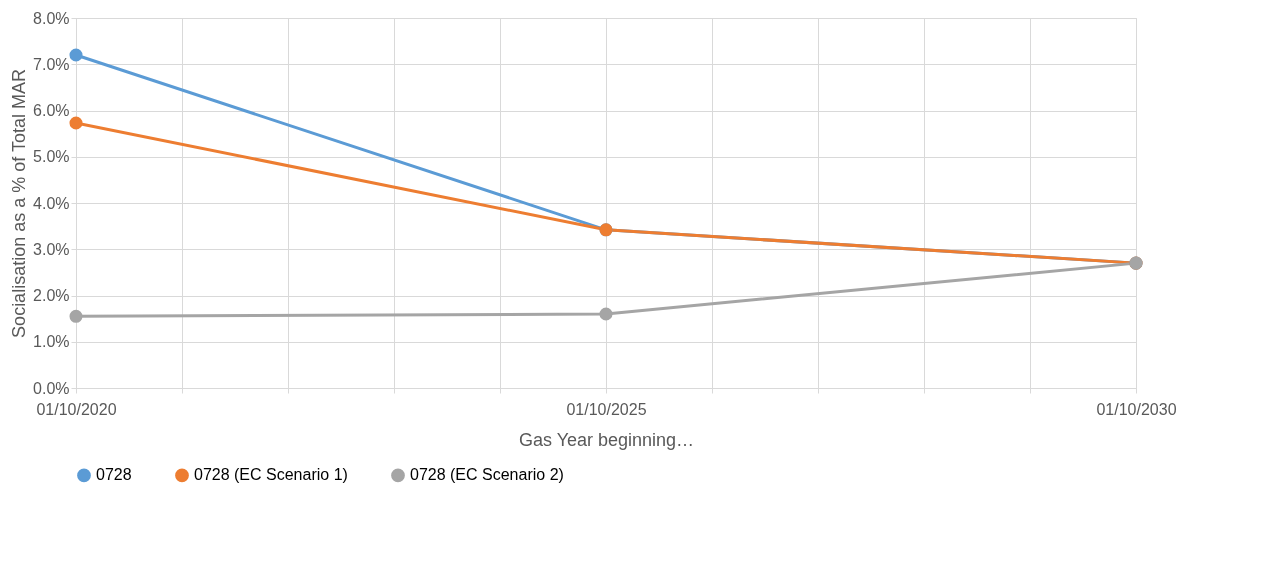 Image resolution: width=1264 pixels, height=570 pixels. What do you see at coordinates (51, 64) in the screenshot?
I see `y-tick-label: 7.0%` at bounding box center [51, 64].